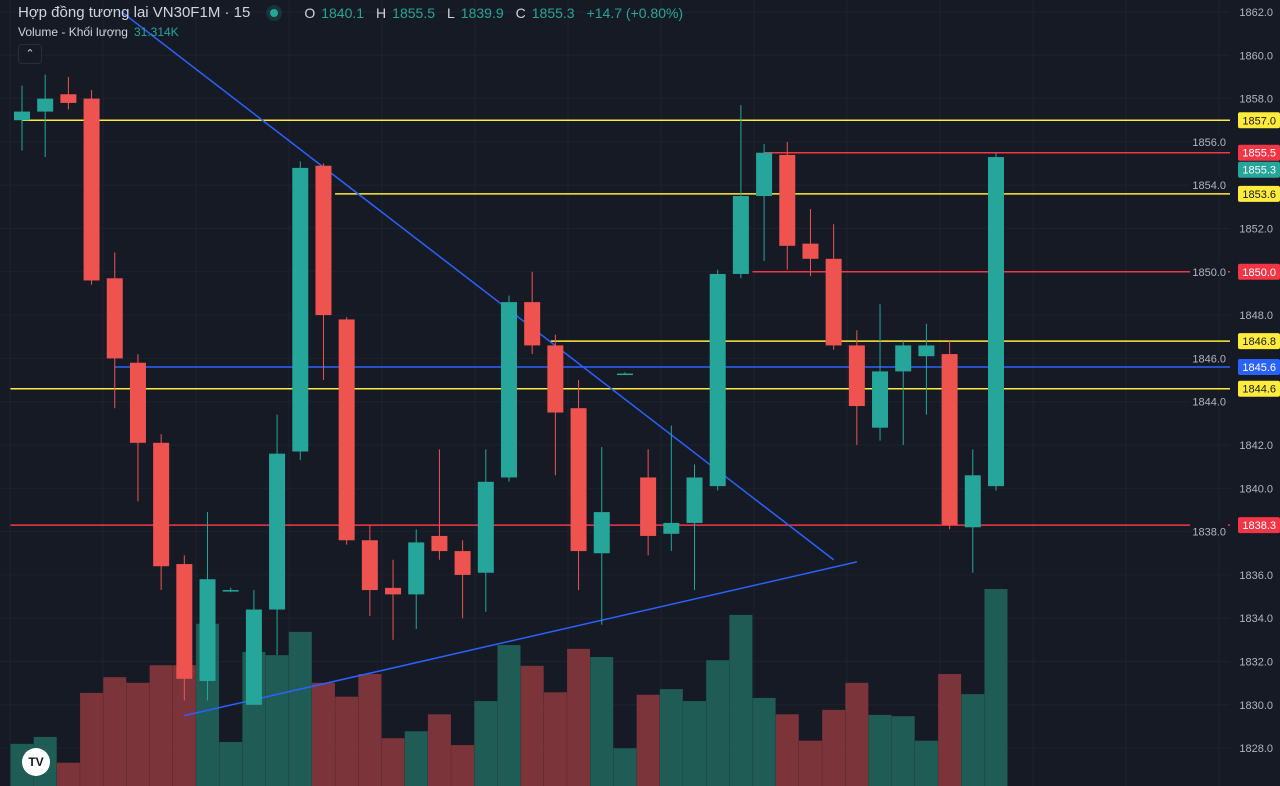  Describe the element at coordinates (1256, 749) in the screenshot. I see `price-tick-label: 1828.0` at that location.